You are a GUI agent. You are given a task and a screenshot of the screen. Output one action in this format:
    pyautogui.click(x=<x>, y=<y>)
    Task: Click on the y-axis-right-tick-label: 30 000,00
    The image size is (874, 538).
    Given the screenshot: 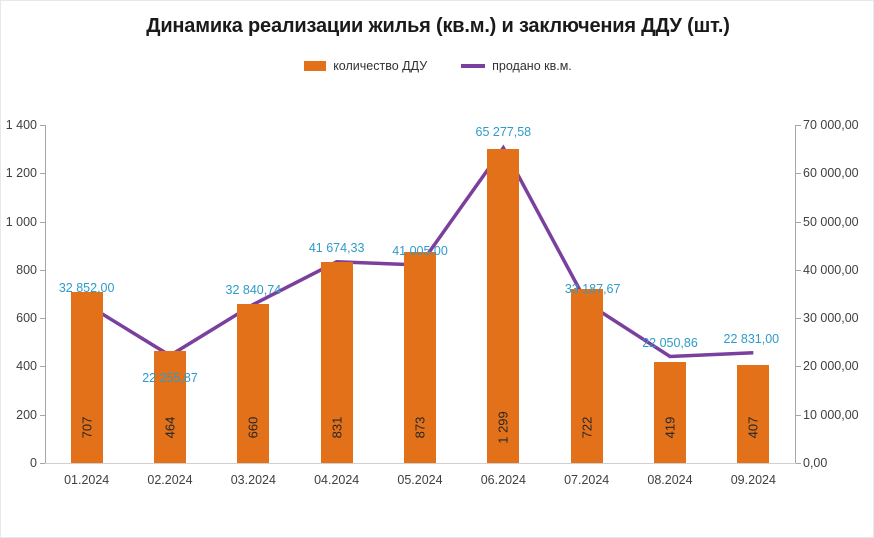 What is the action you would take?
    pyautogui.click(x=831, y=318)
    